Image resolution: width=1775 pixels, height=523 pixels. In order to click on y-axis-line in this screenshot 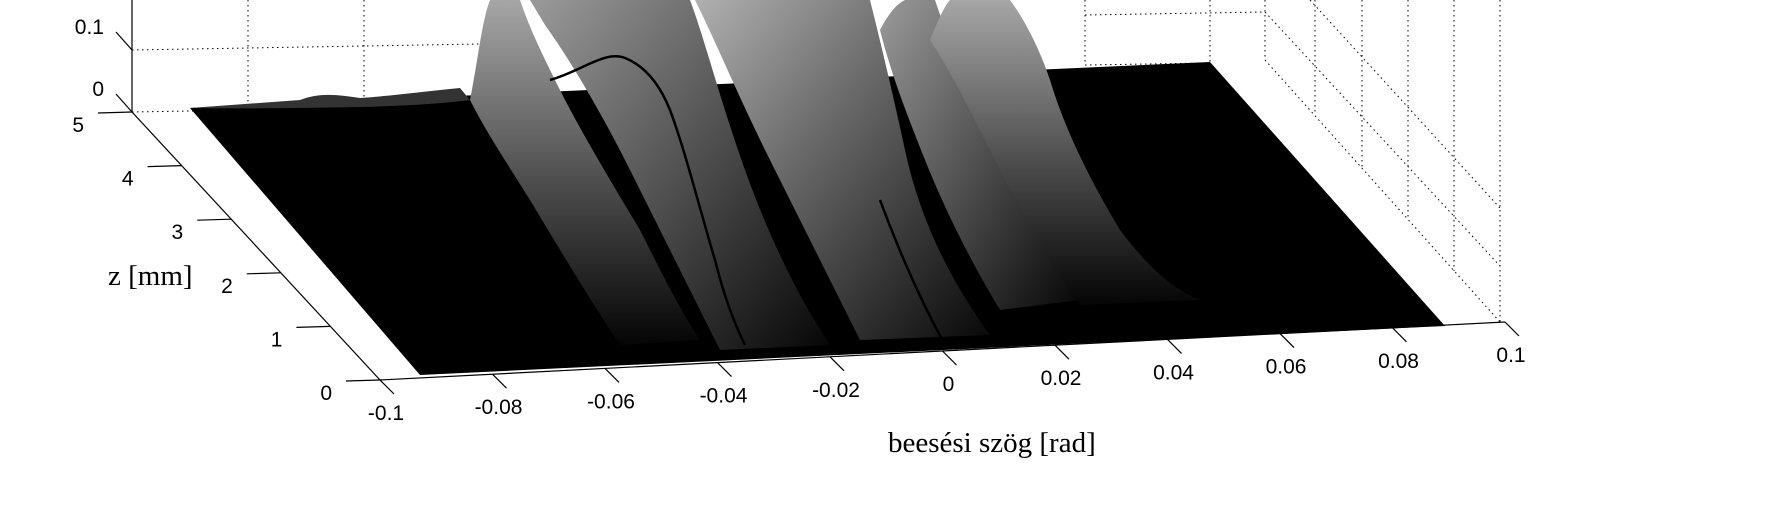, I will do `click(256, 246)`.